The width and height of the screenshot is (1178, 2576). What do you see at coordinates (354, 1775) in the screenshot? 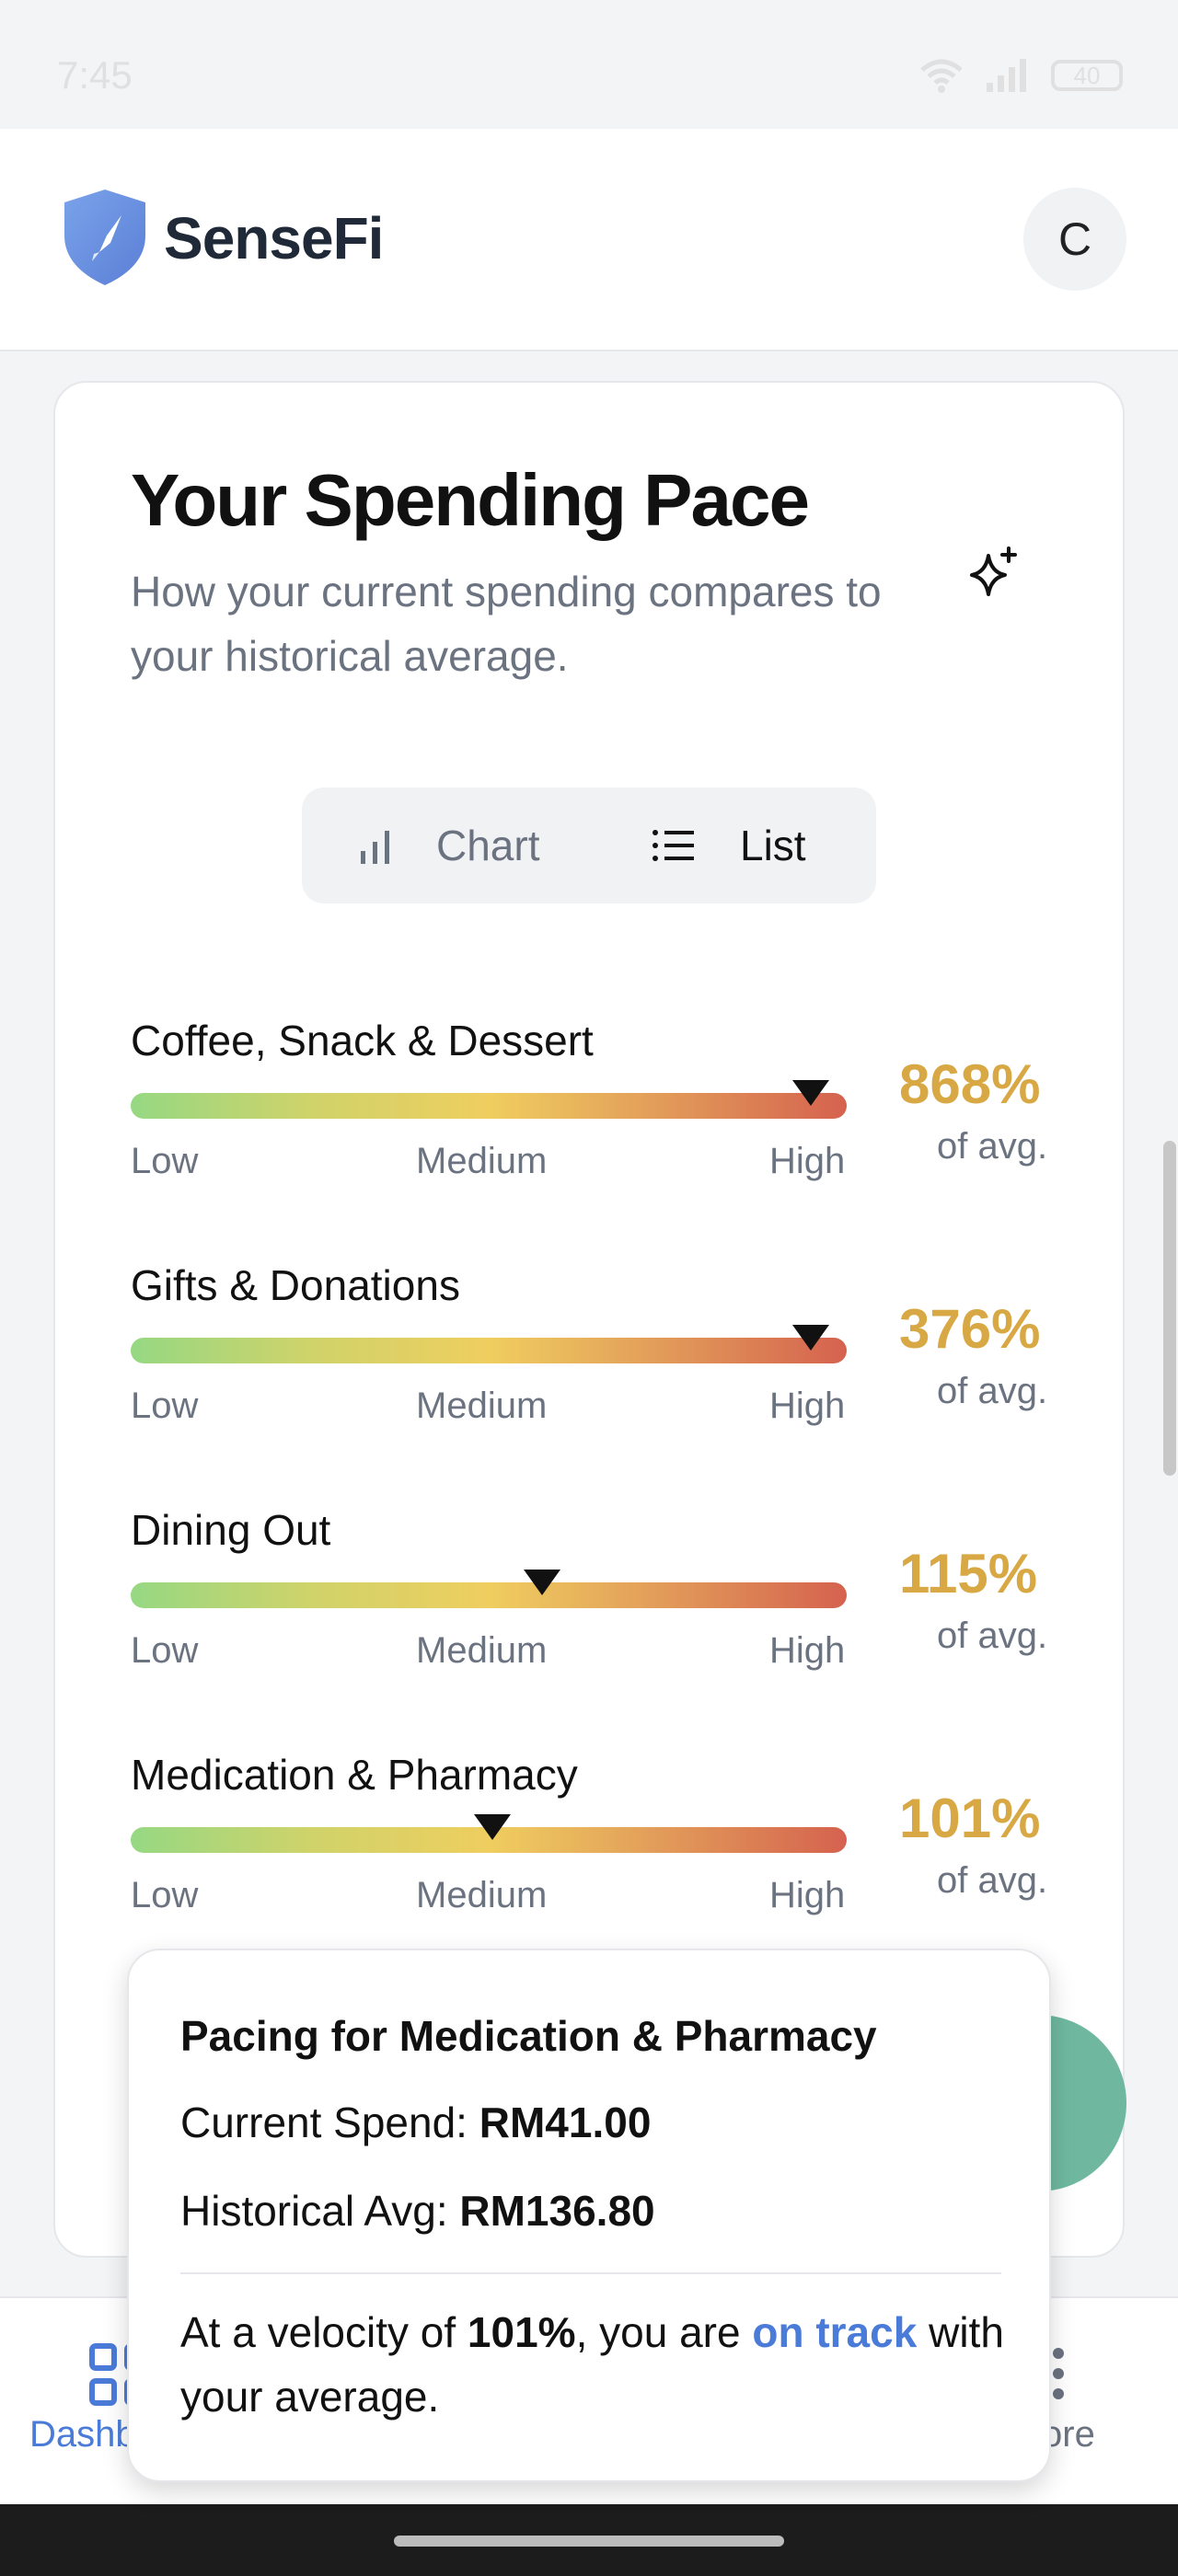
I see `category-label: Medication & Pharmacy` at bounding box center [354, 1775].